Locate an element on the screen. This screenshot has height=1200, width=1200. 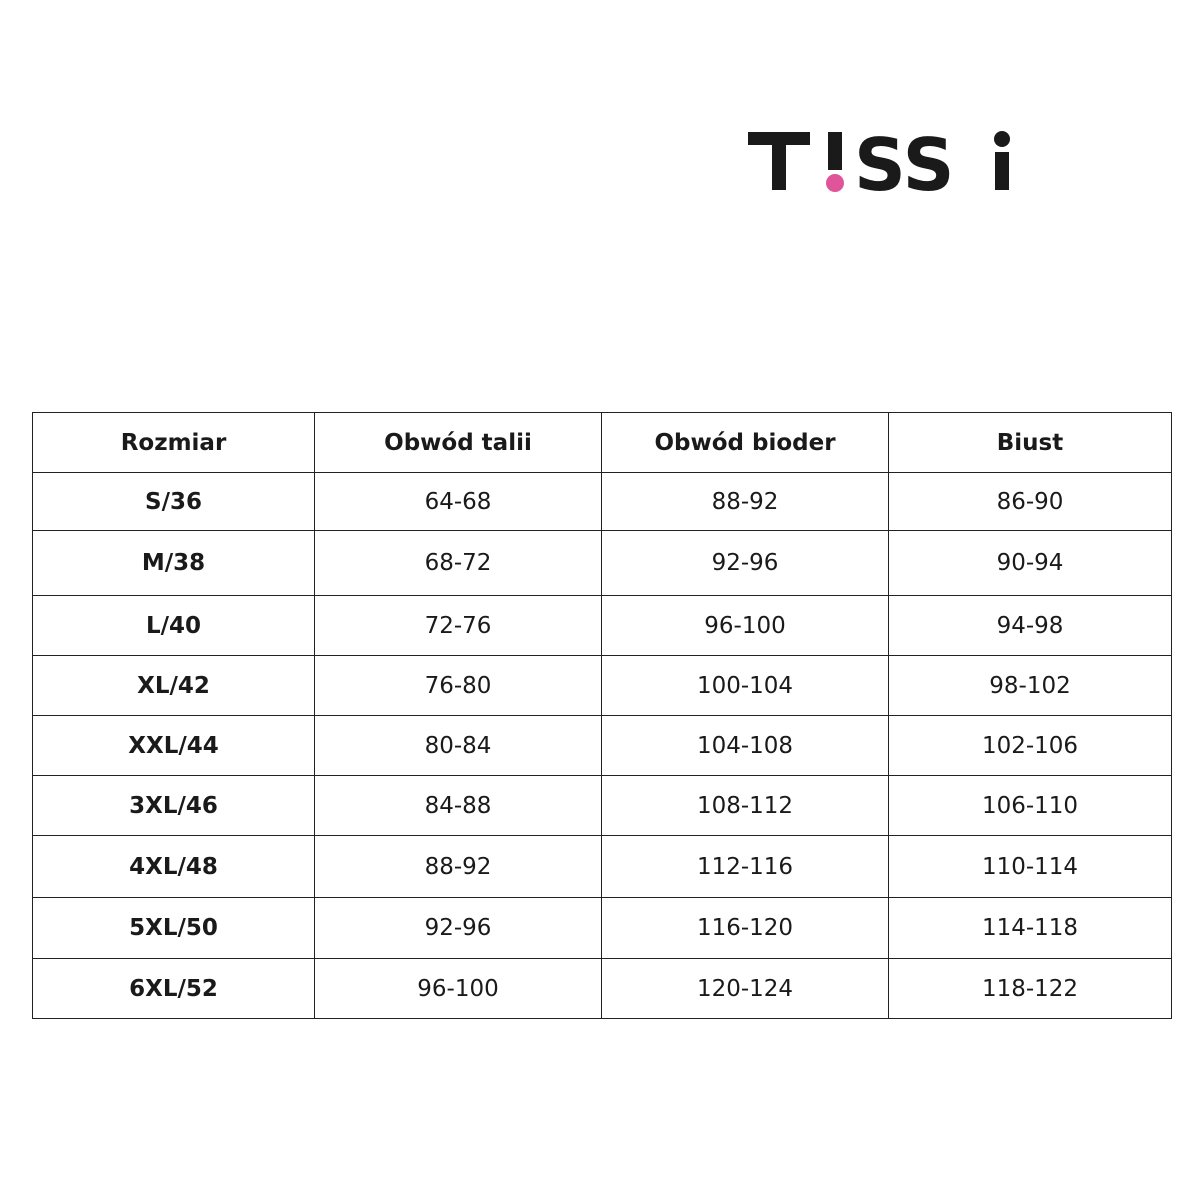
cell-size: XL/42 is located at coordinates (173, 685).